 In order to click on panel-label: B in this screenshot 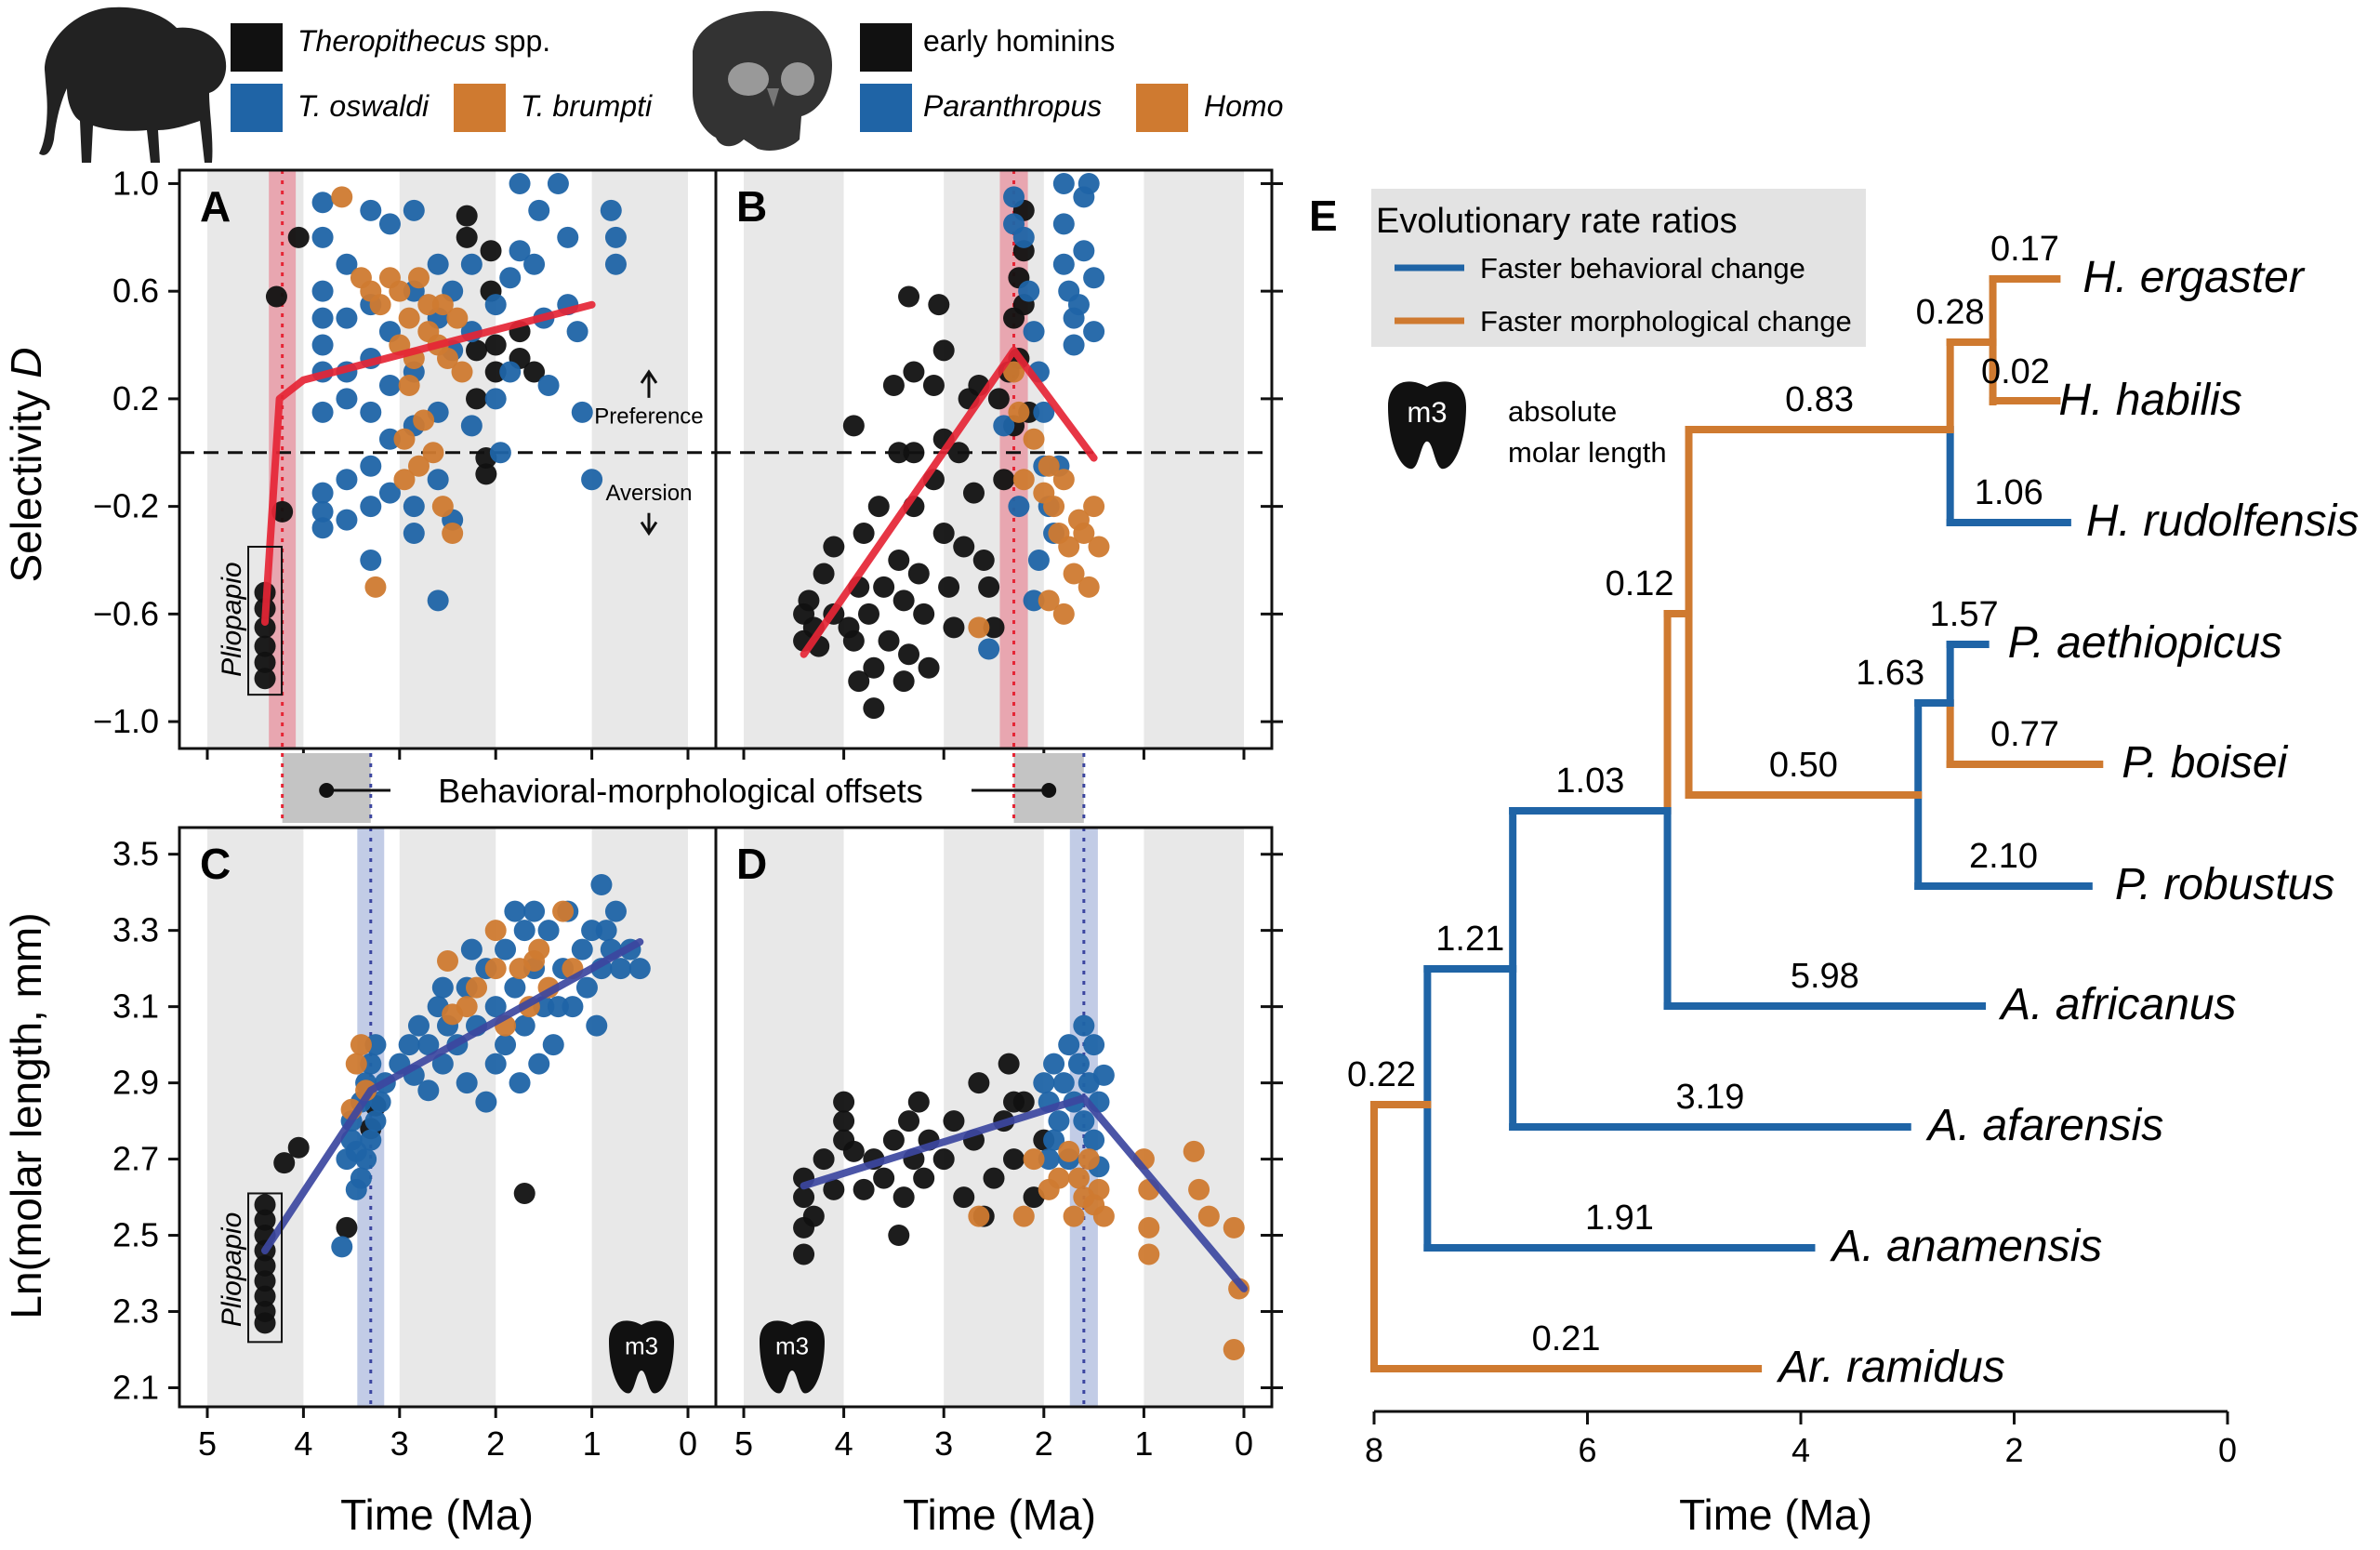, I will do `click(751, 206)`.